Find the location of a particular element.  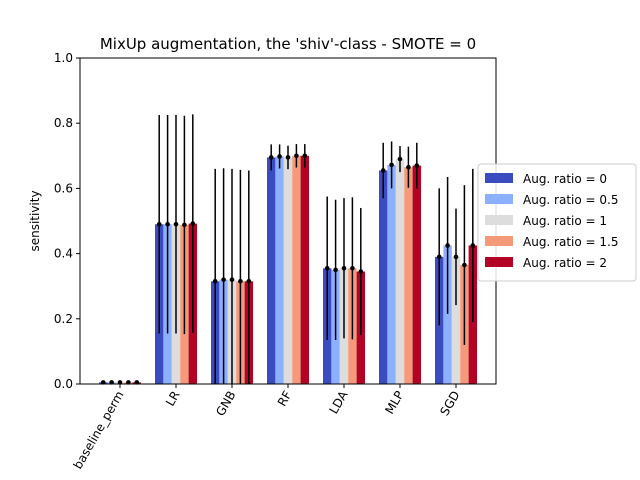

x-axis: baseline_perm LR GNB RF LDA MLP SGD is located at coordinates (267, 427).